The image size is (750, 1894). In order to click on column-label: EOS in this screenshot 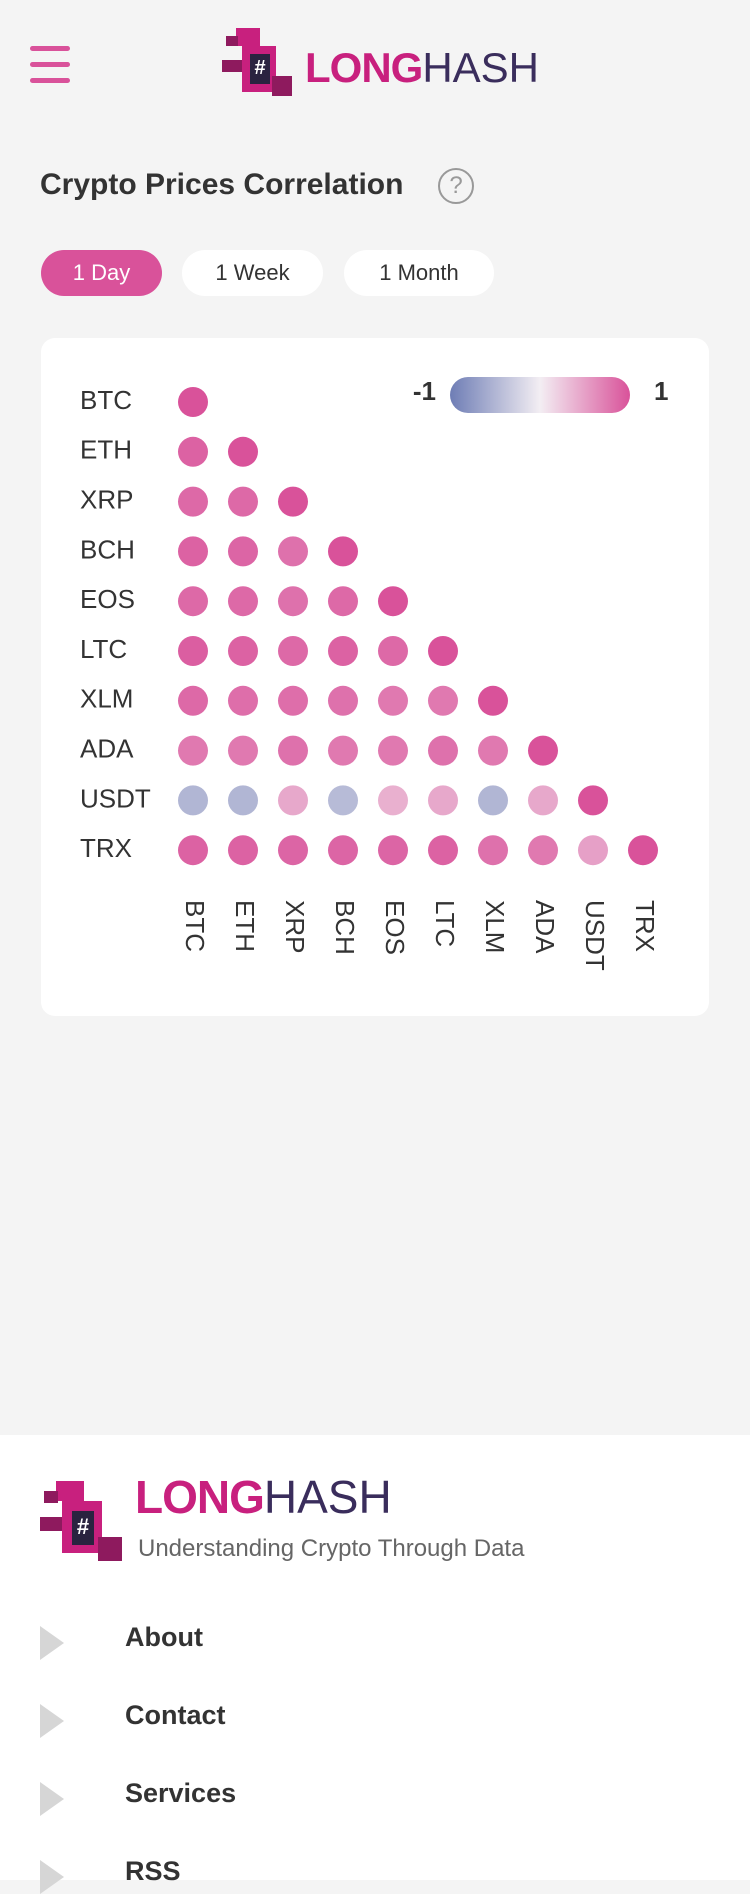, I will do `click(395, 927)`.